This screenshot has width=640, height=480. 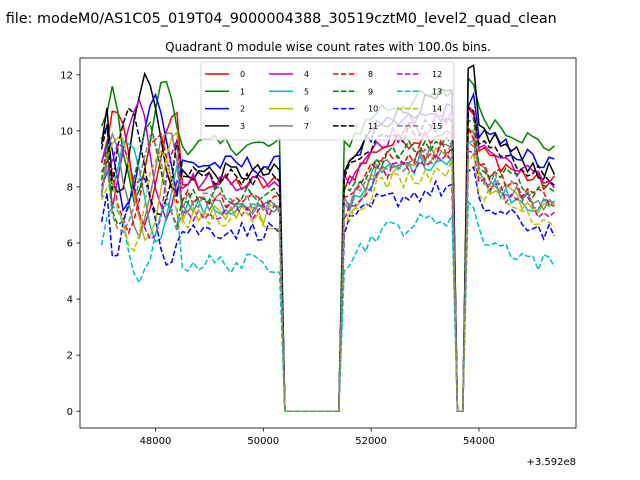 What do you see at coordinates (371, 441) in the screenshot?
I see `x-tick-label: 52000` at bounding box center [371, 441].